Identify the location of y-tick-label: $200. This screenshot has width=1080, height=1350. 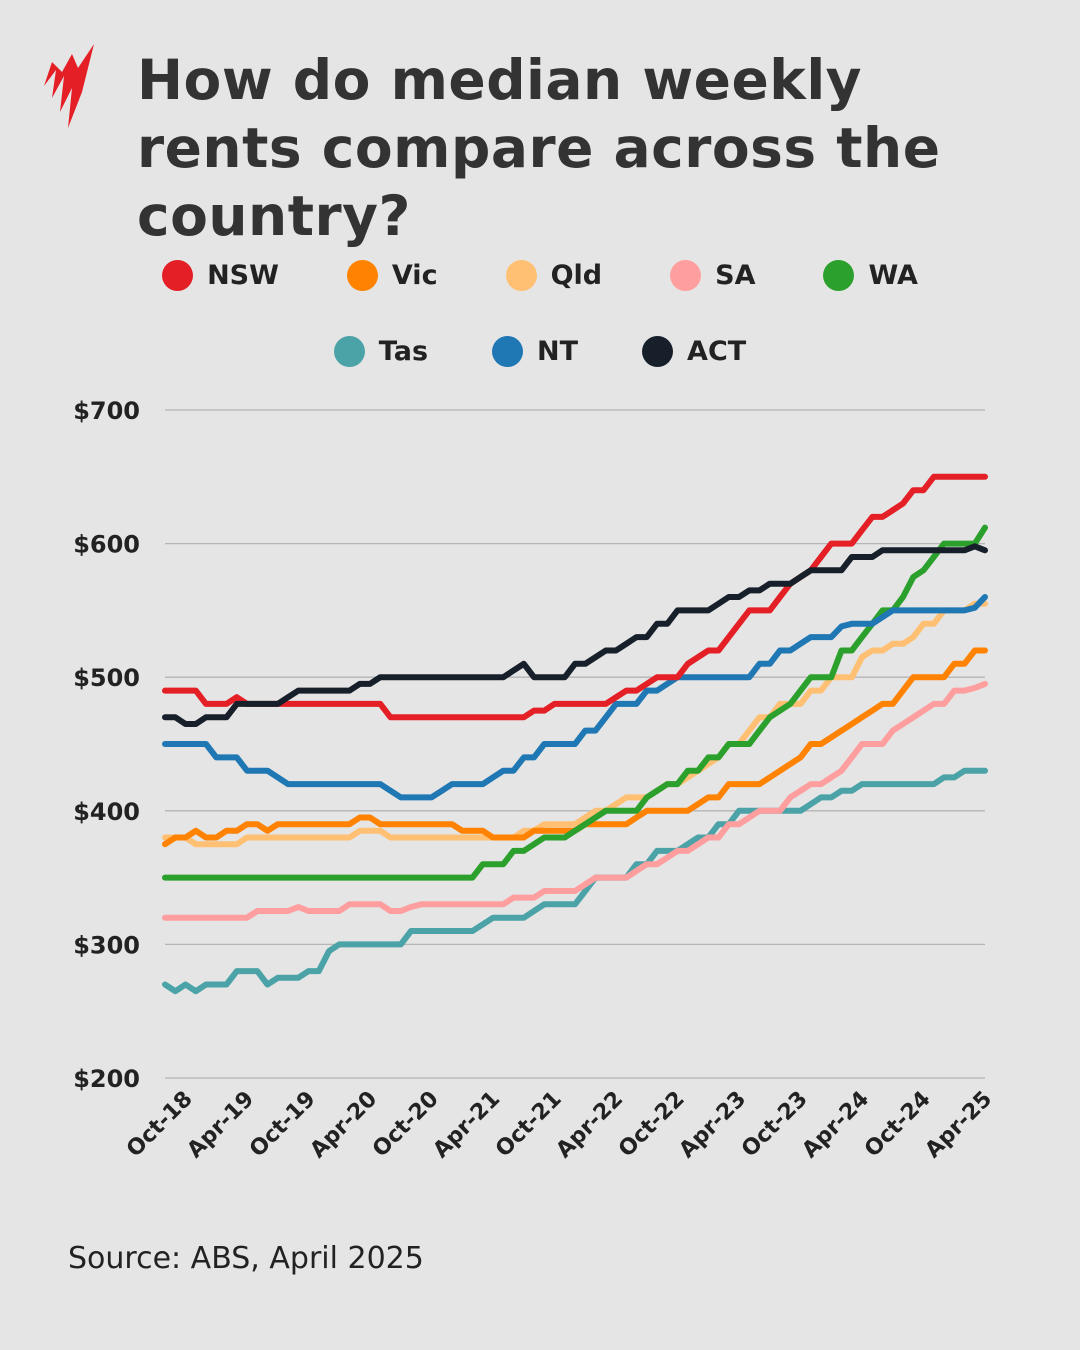
(106, 1079).